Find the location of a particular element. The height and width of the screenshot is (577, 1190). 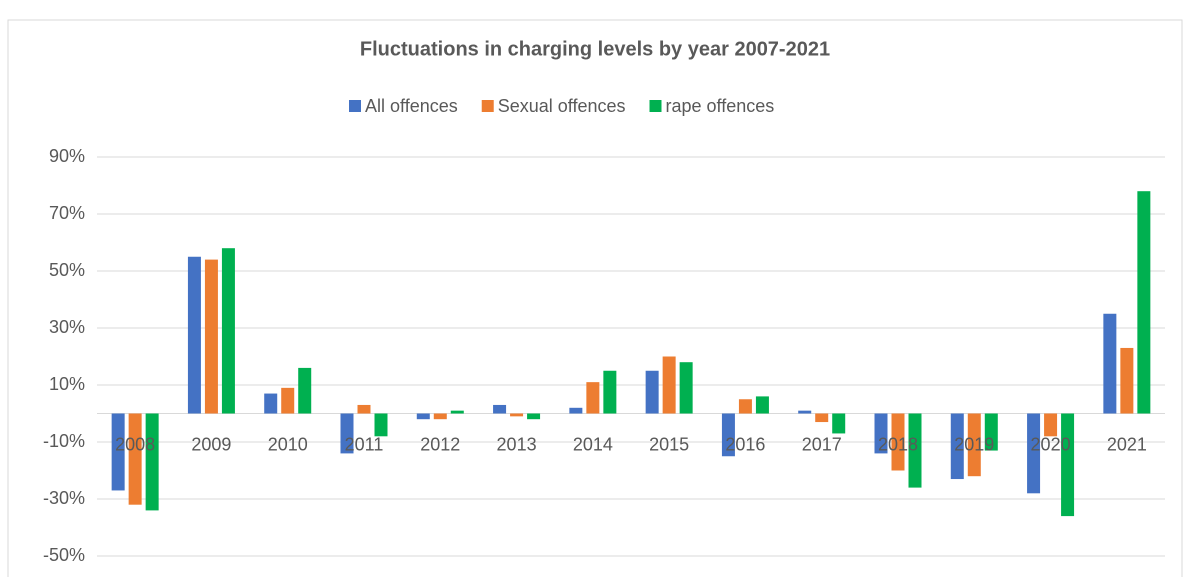

x-tick-label: 2013 is located at coordinates (517, 444).